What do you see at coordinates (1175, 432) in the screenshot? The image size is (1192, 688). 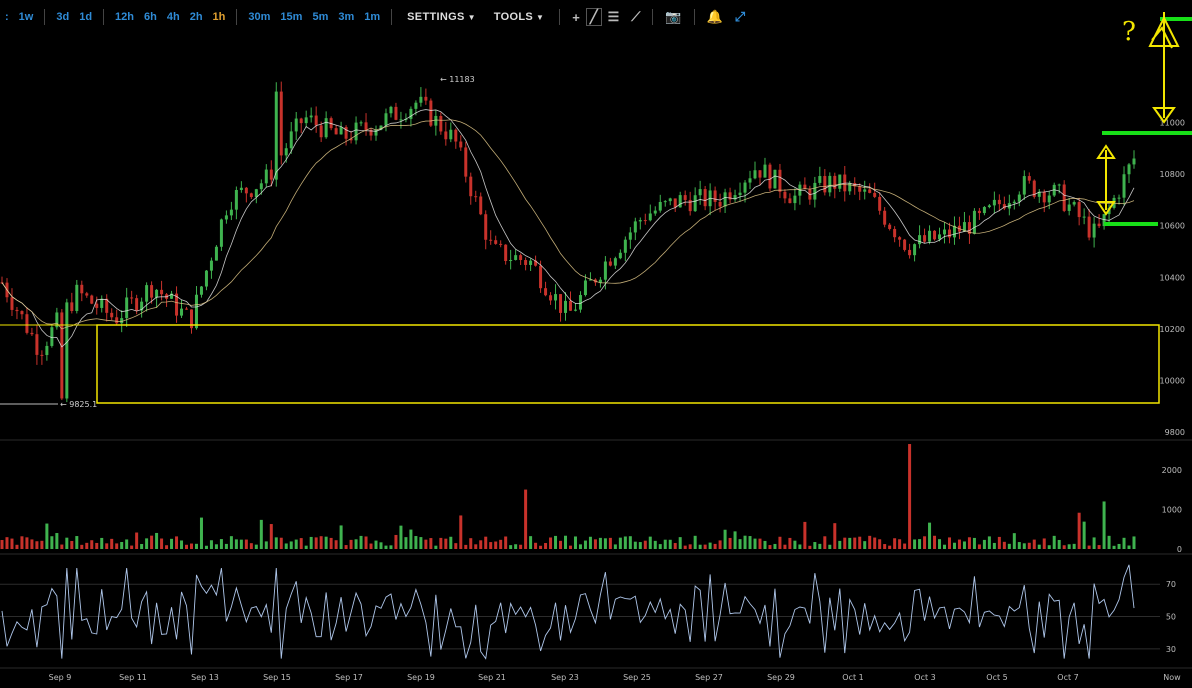 I see `price-tick-label: 9800` at bounding box center [1175, 432].